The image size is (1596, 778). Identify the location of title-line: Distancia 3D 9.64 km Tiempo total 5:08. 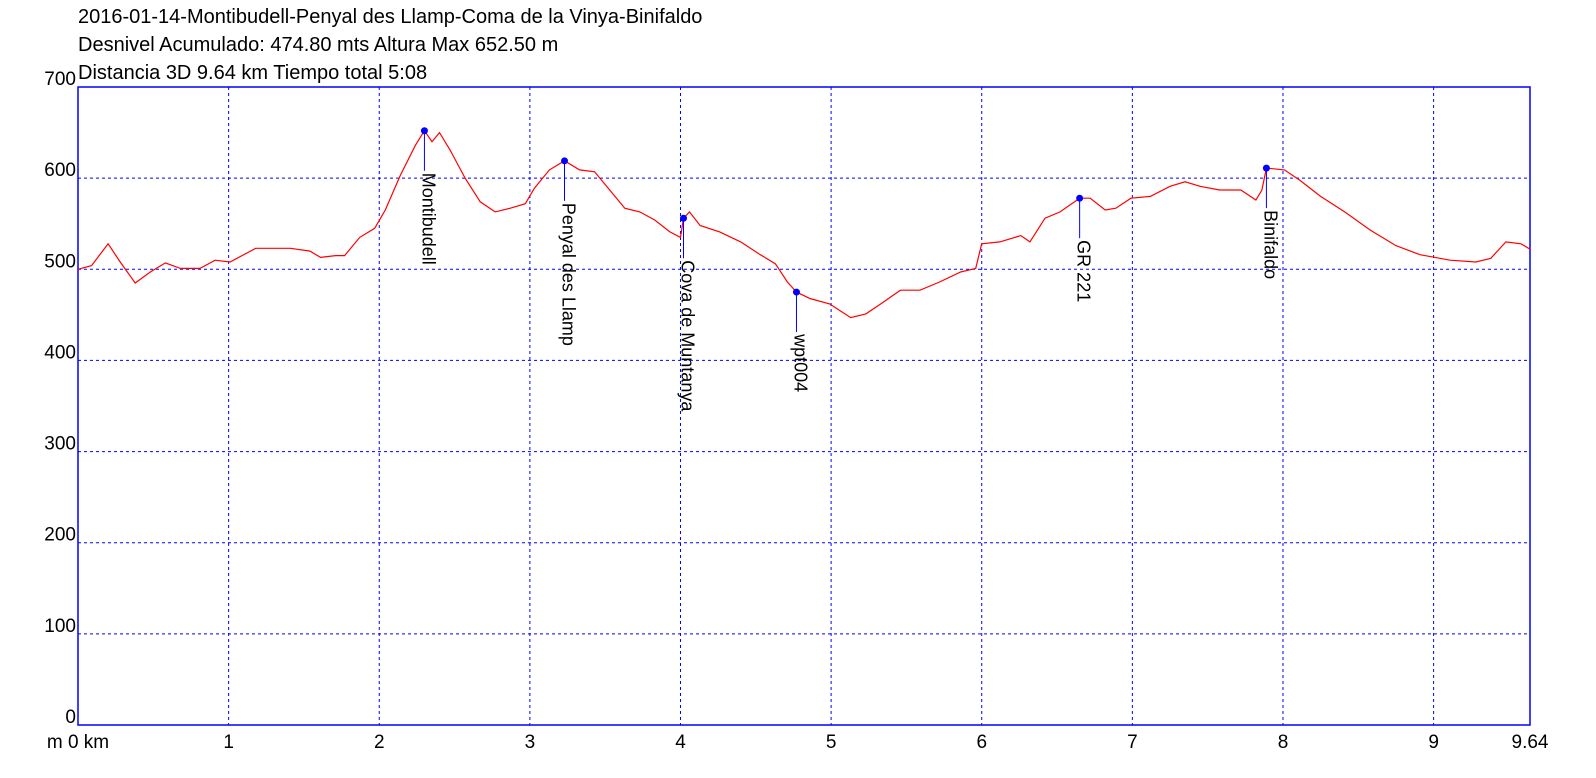
(252, 73).